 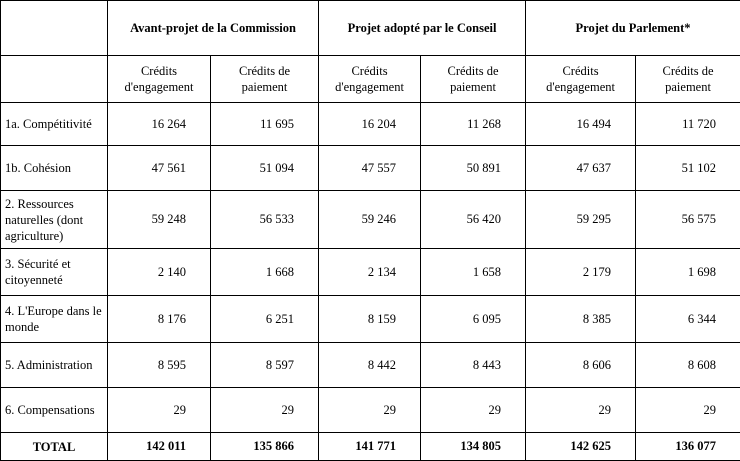 I want to click on value-cell: 59 295, so click(x=581, y=220).